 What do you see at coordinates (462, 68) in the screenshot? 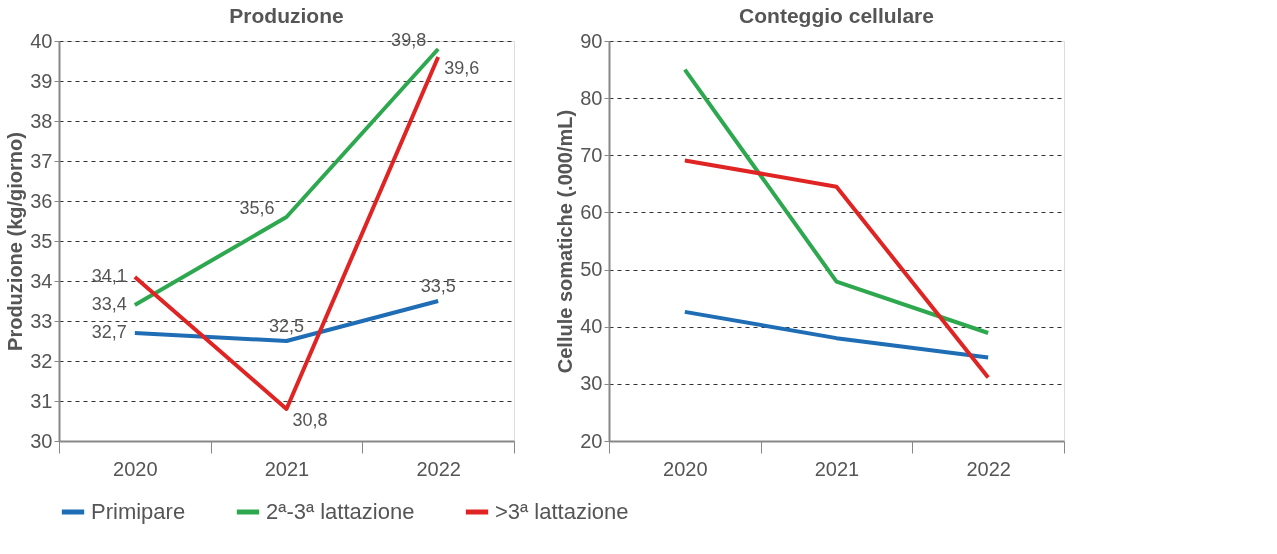
I see `data-label: 39,6` at bounding box center [462, 68].